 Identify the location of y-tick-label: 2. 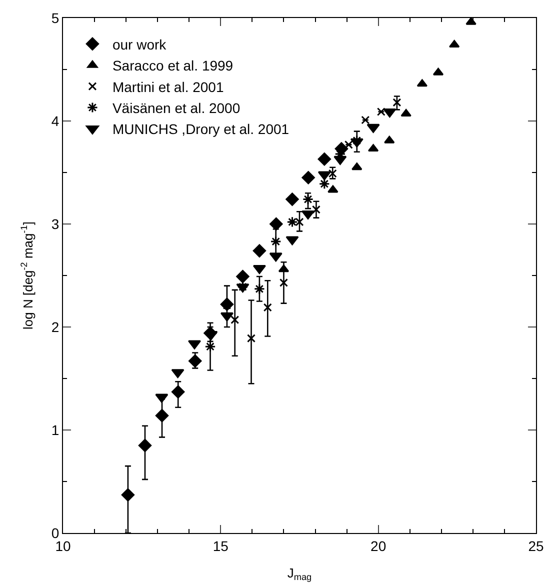
(55, 326).